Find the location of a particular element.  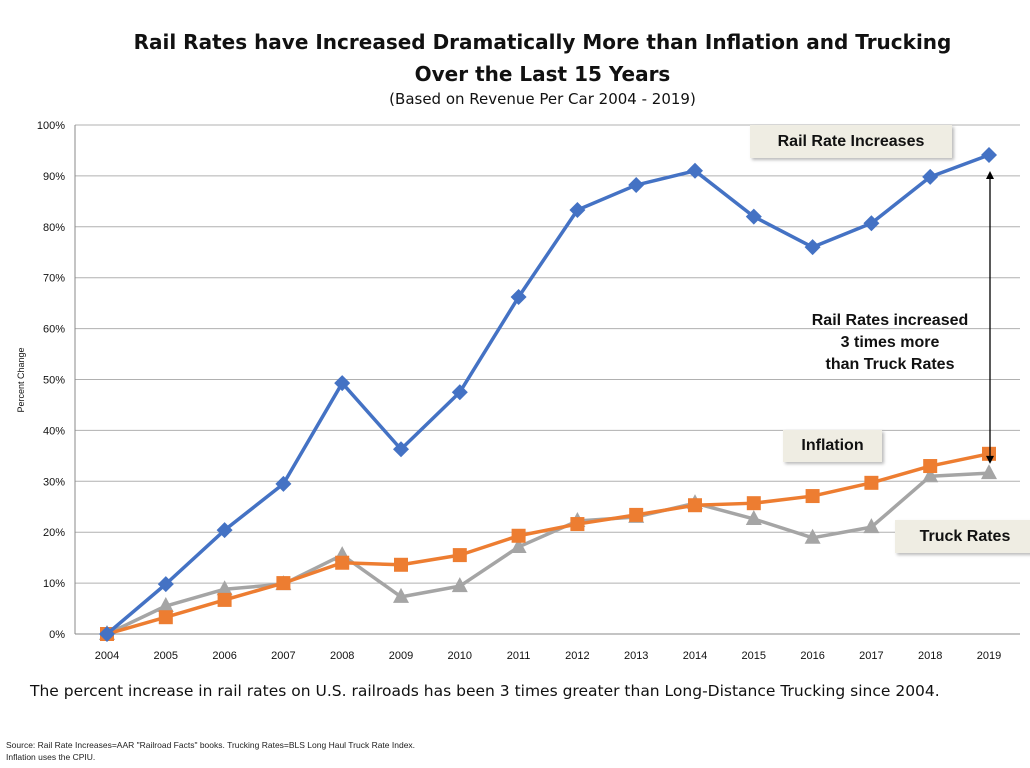

x-tick-label: 2005 is located at coordinates (166, 656).